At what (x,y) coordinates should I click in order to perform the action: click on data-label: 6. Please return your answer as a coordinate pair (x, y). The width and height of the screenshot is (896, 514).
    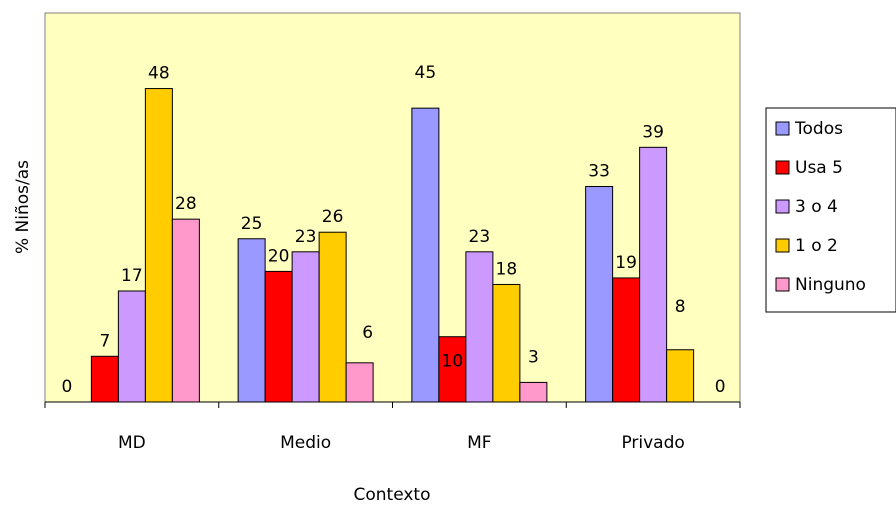
    Looking at the image, I should click on (367, 333).